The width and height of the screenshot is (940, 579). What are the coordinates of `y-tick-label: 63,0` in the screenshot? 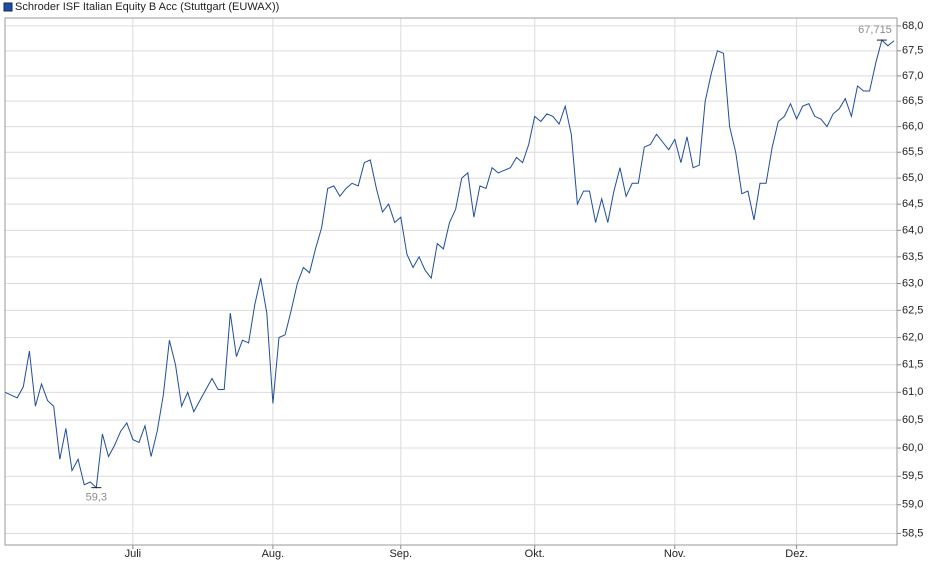 It's located at (912, 283).